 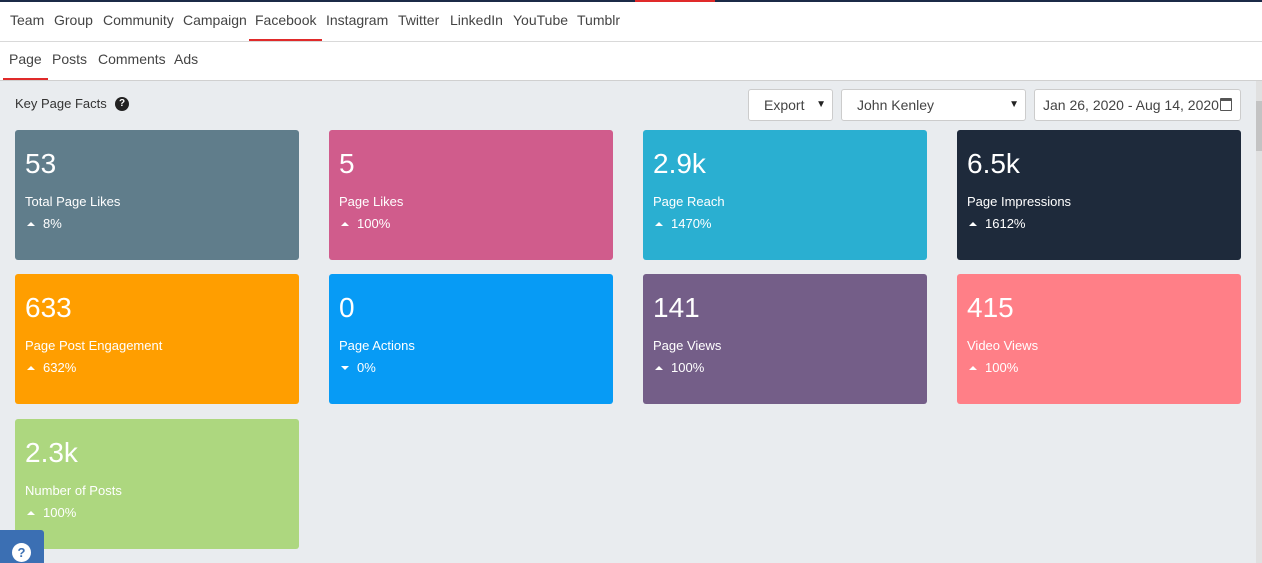 I want to click on metric-value: 2.3k, so click(x=51, y=452).